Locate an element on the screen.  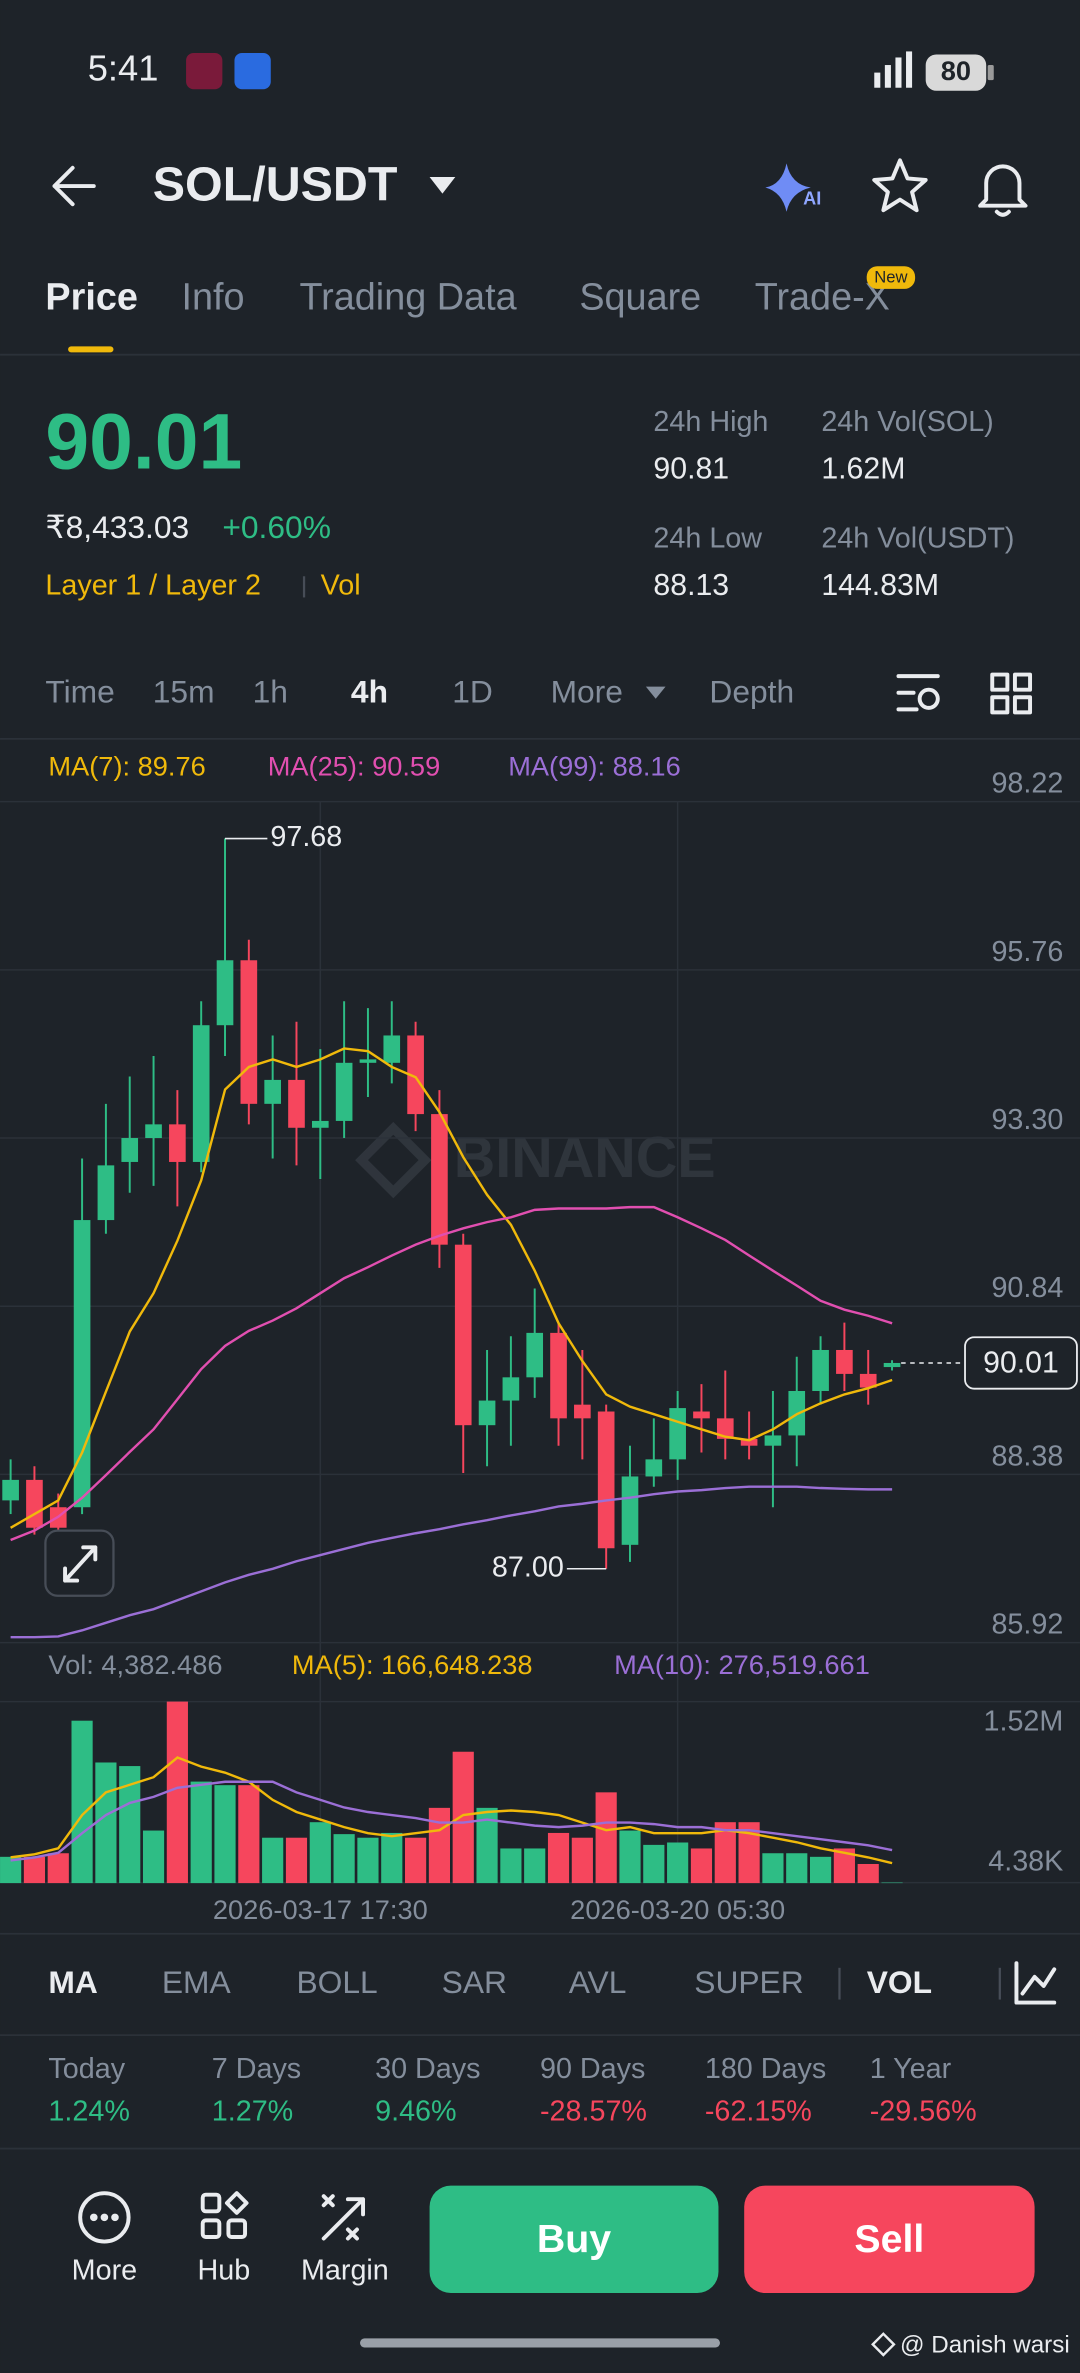
interval: 1D is located at coordinates (472, 692).